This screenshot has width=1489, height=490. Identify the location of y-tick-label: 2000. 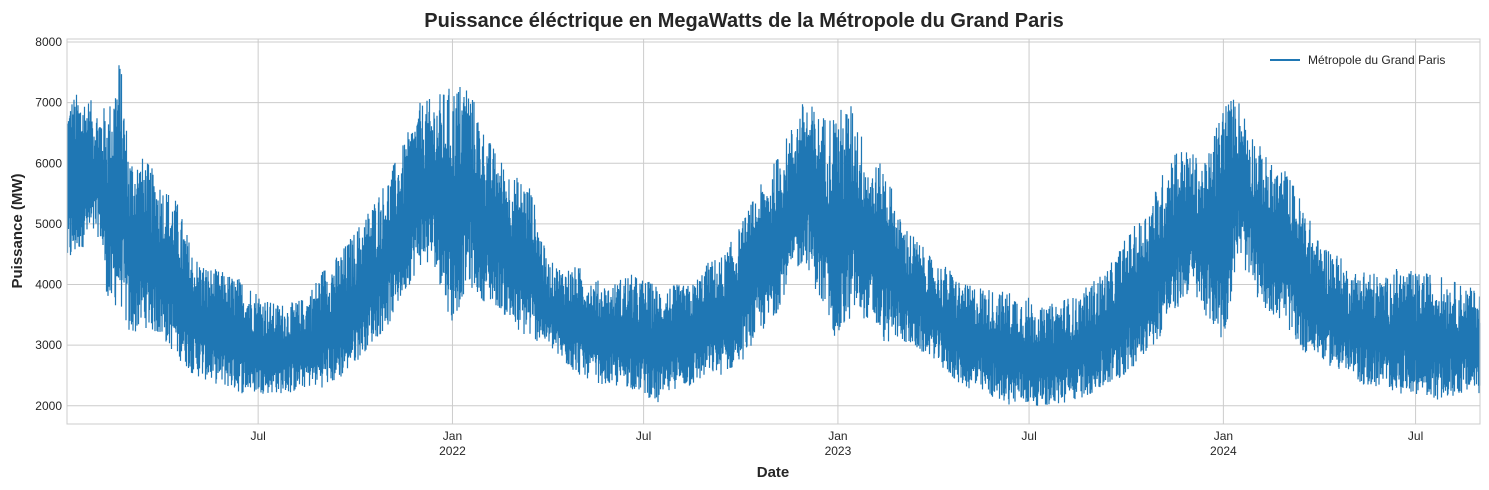
(48, 406).